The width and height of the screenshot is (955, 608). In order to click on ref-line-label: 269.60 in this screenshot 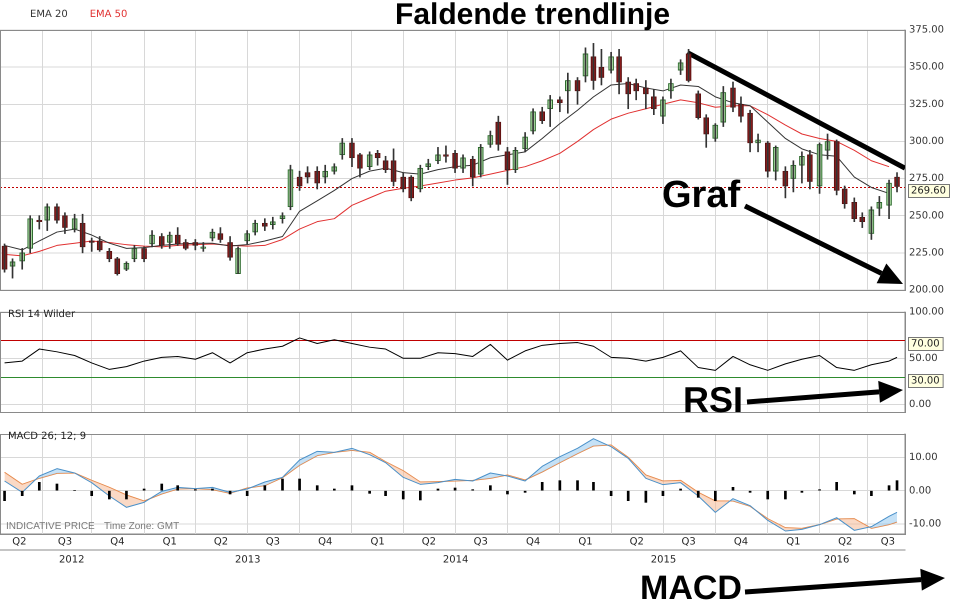, I will do `click(928, 191)`.